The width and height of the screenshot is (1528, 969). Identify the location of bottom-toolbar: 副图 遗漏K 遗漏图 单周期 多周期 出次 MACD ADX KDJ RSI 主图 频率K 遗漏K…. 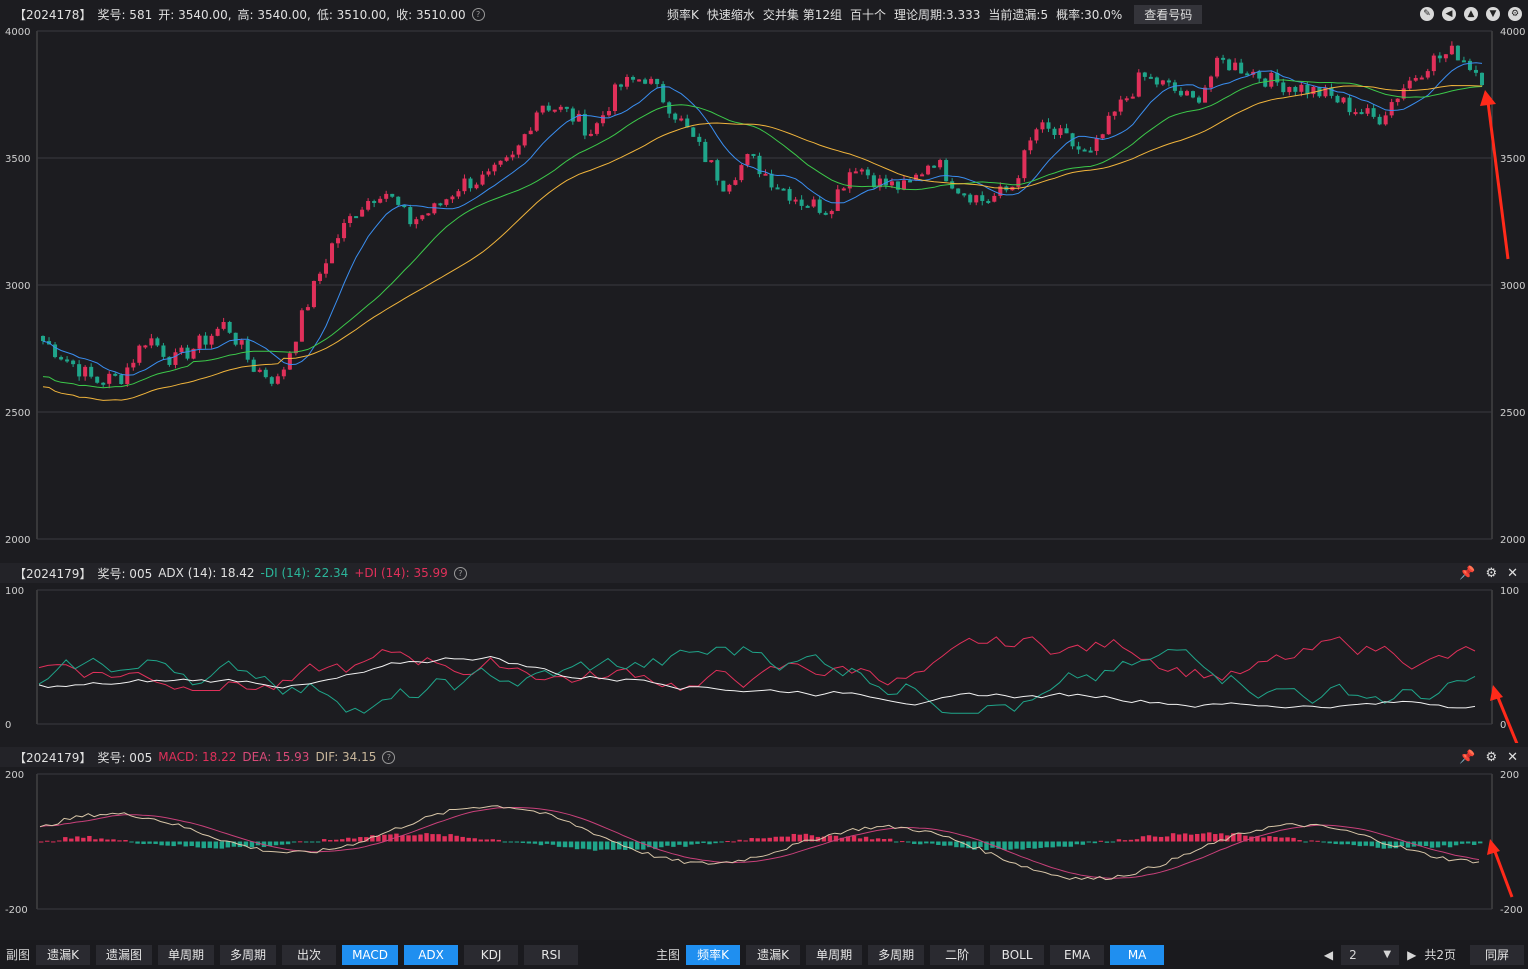
(764, 954).